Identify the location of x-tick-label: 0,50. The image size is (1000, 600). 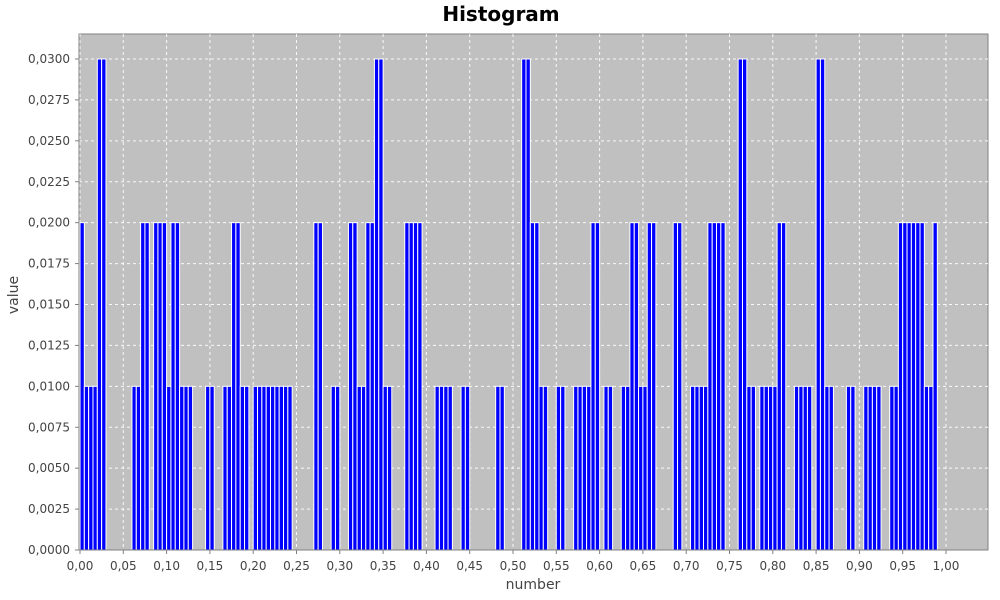
(513, 566).